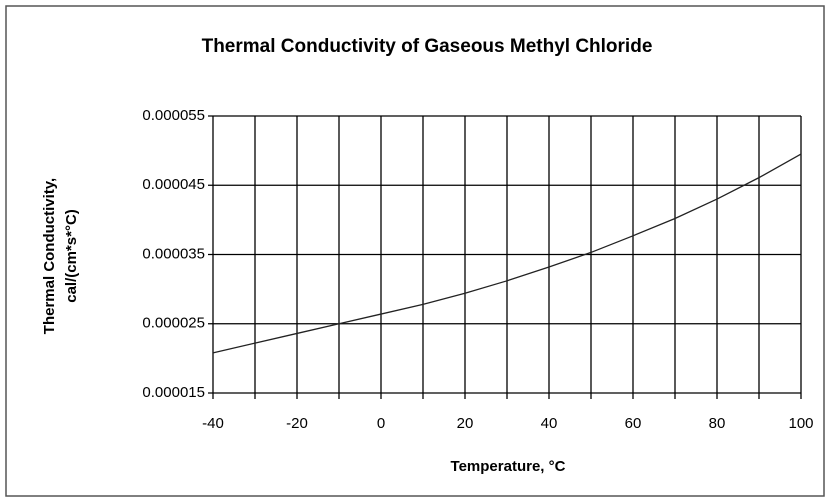  Describe the element at coordinates (549, 423) in the screenshot. I see `x-tick-label: 40` at that location.